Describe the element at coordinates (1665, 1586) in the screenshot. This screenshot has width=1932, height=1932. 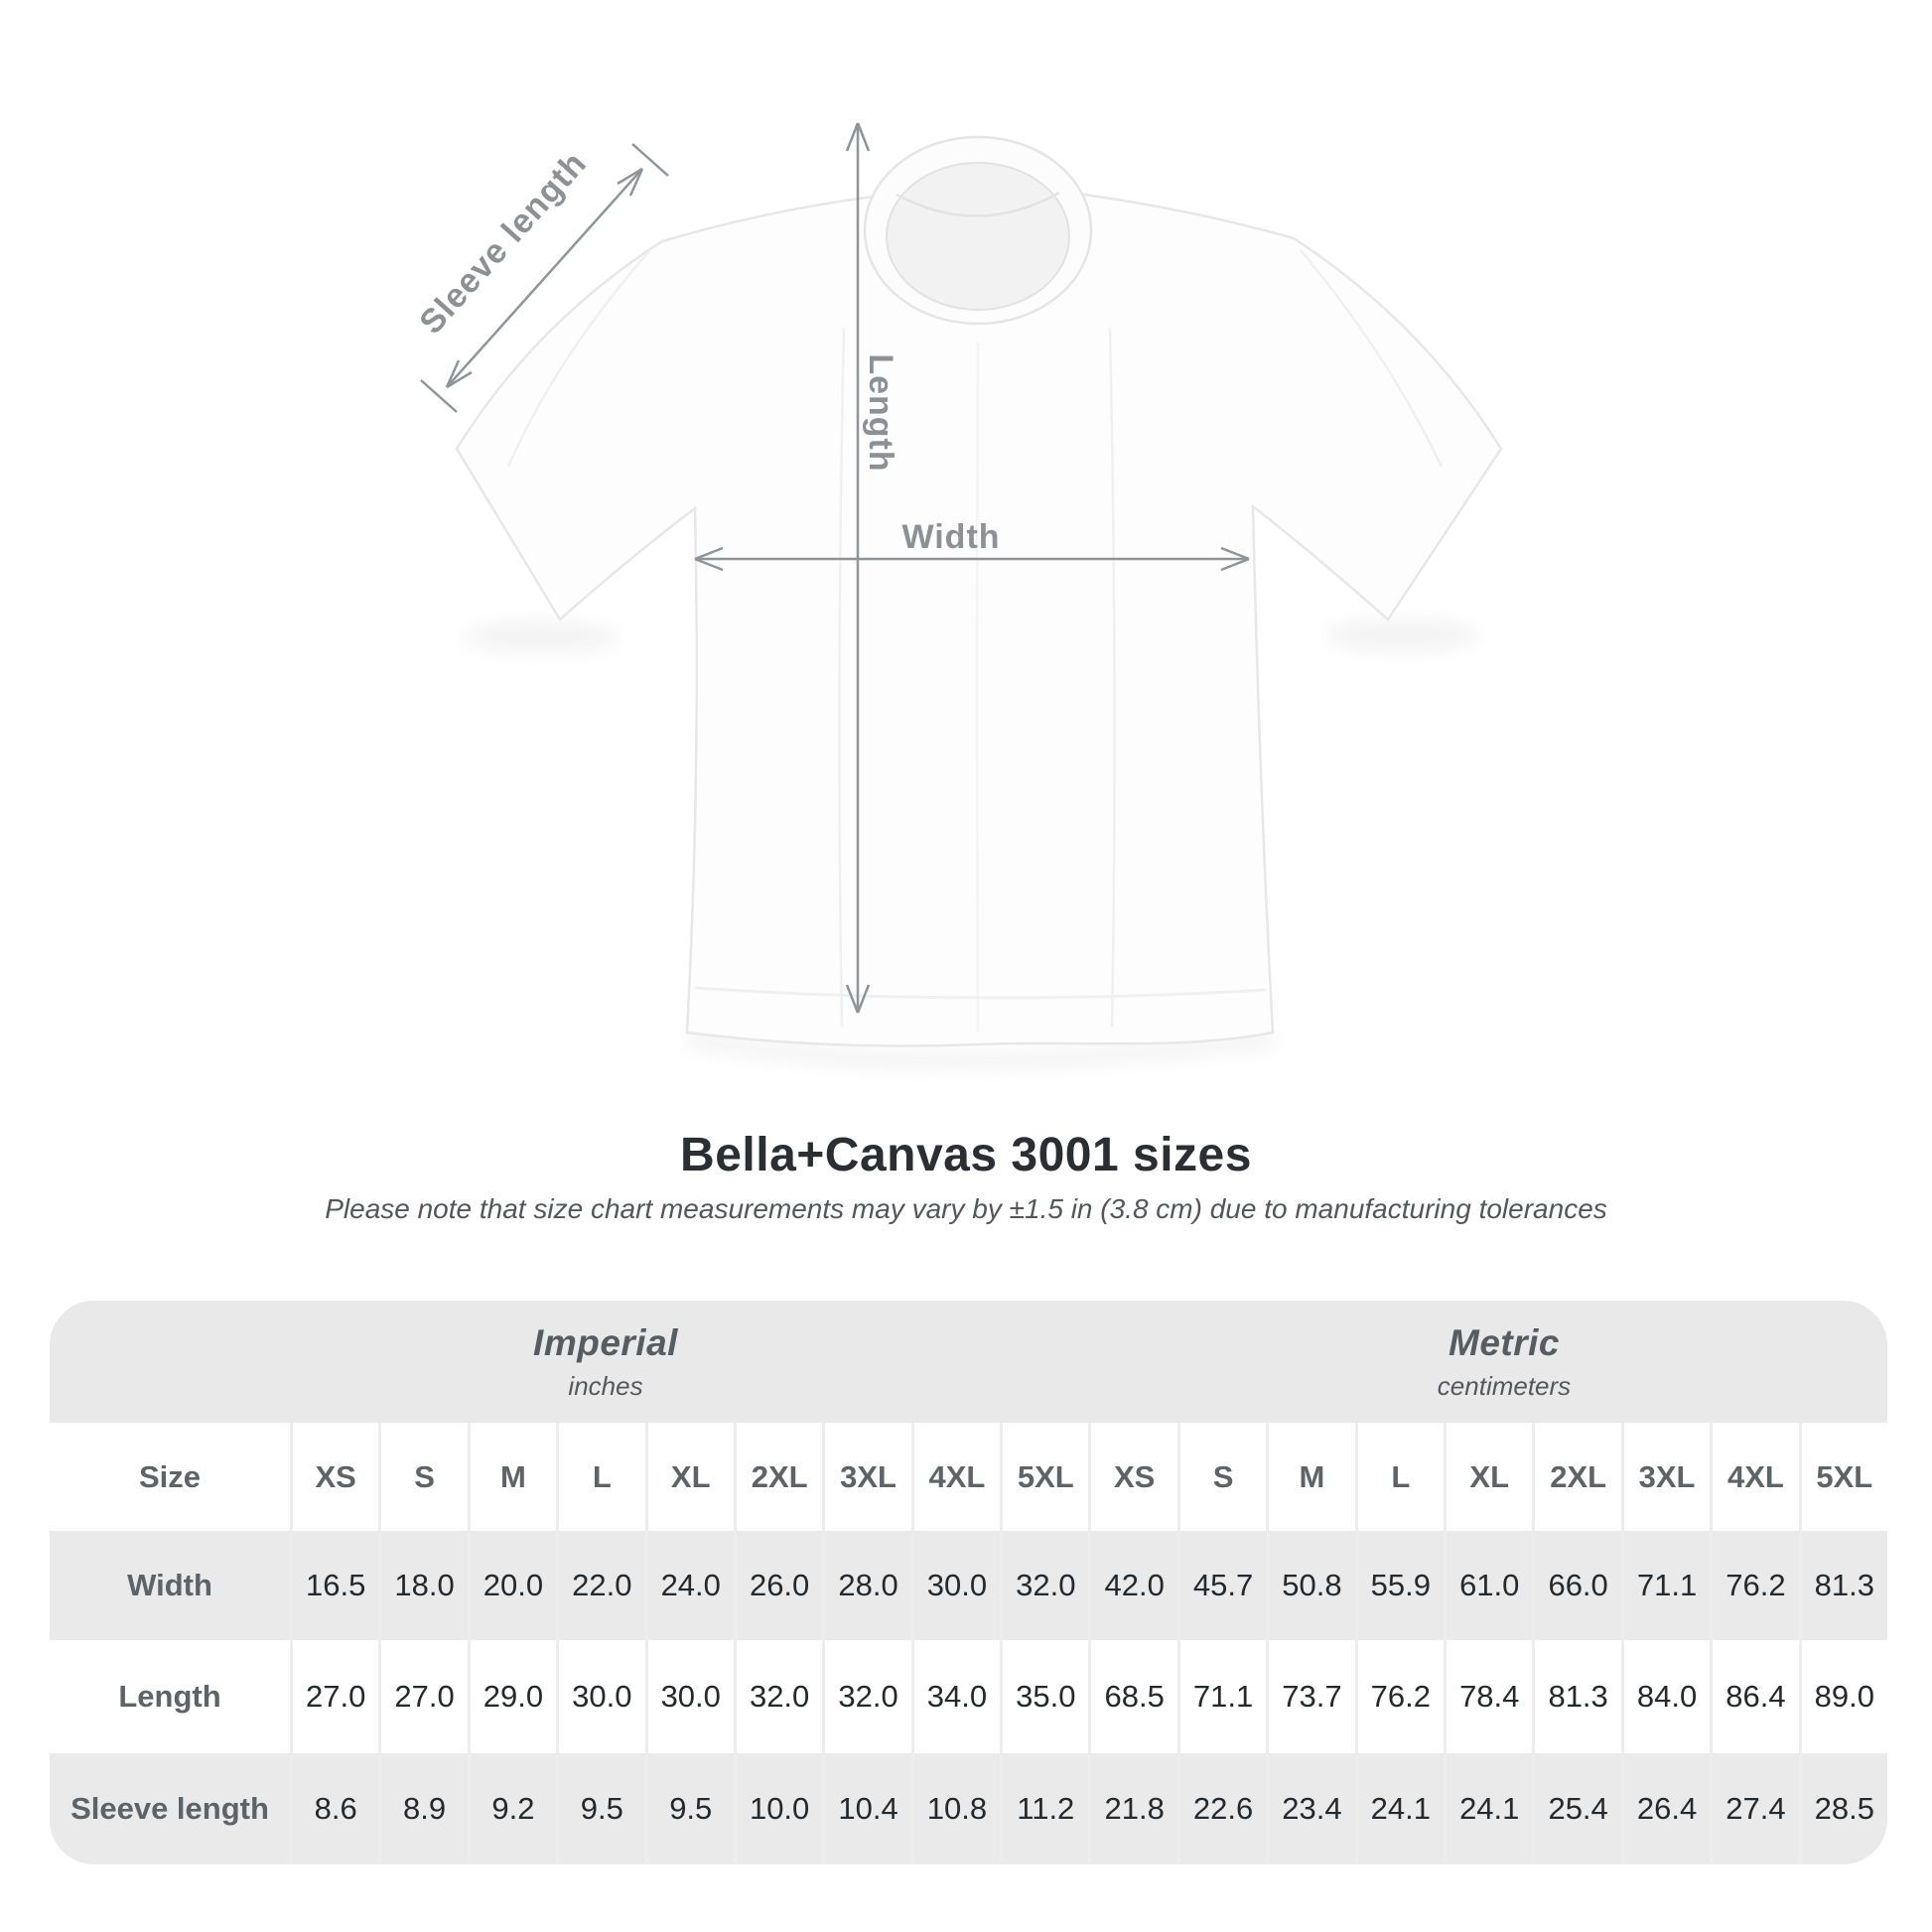
I see `width-metric-value: 71.1` at that location.